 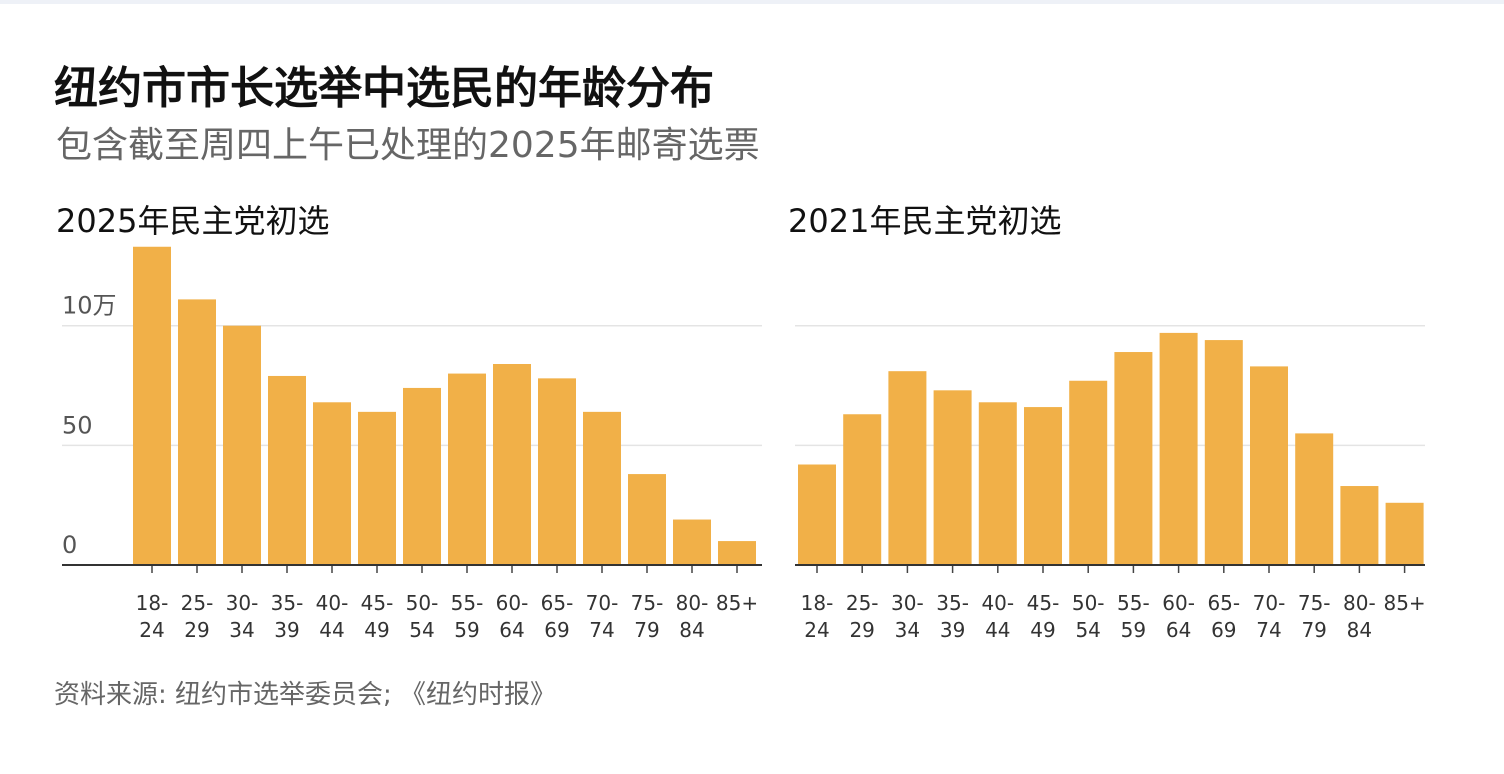 What do you see at coordinates (752, 2) in the screenshot?
I see `top-bar` at bounding box center [752, 2].